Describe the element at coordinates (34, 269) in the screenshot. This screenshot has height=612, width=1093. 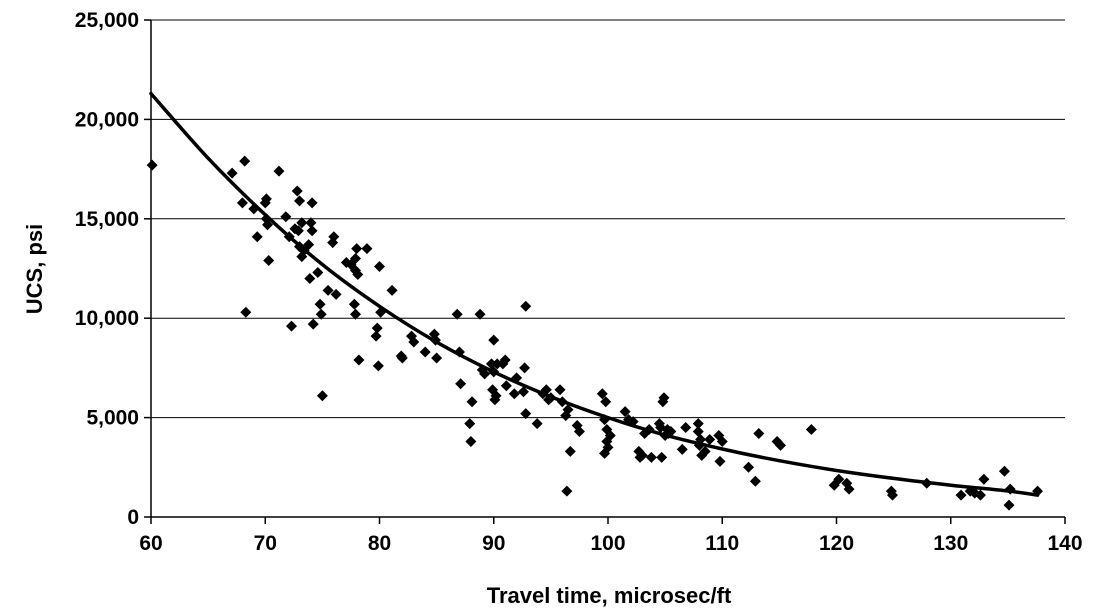
I see `y-axis-title: UCS, psi` at that location.